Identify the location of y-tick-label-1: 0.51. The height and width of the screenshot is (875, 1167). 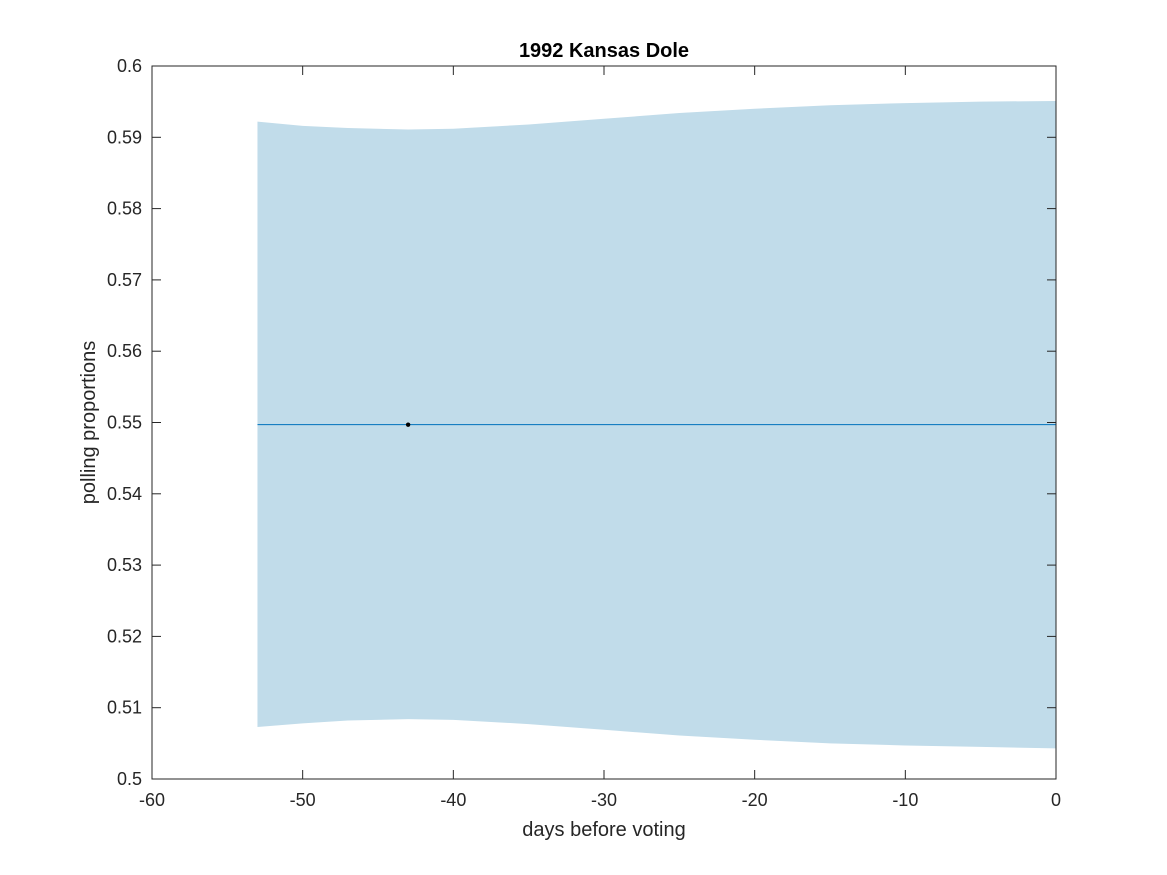
(124, 708).